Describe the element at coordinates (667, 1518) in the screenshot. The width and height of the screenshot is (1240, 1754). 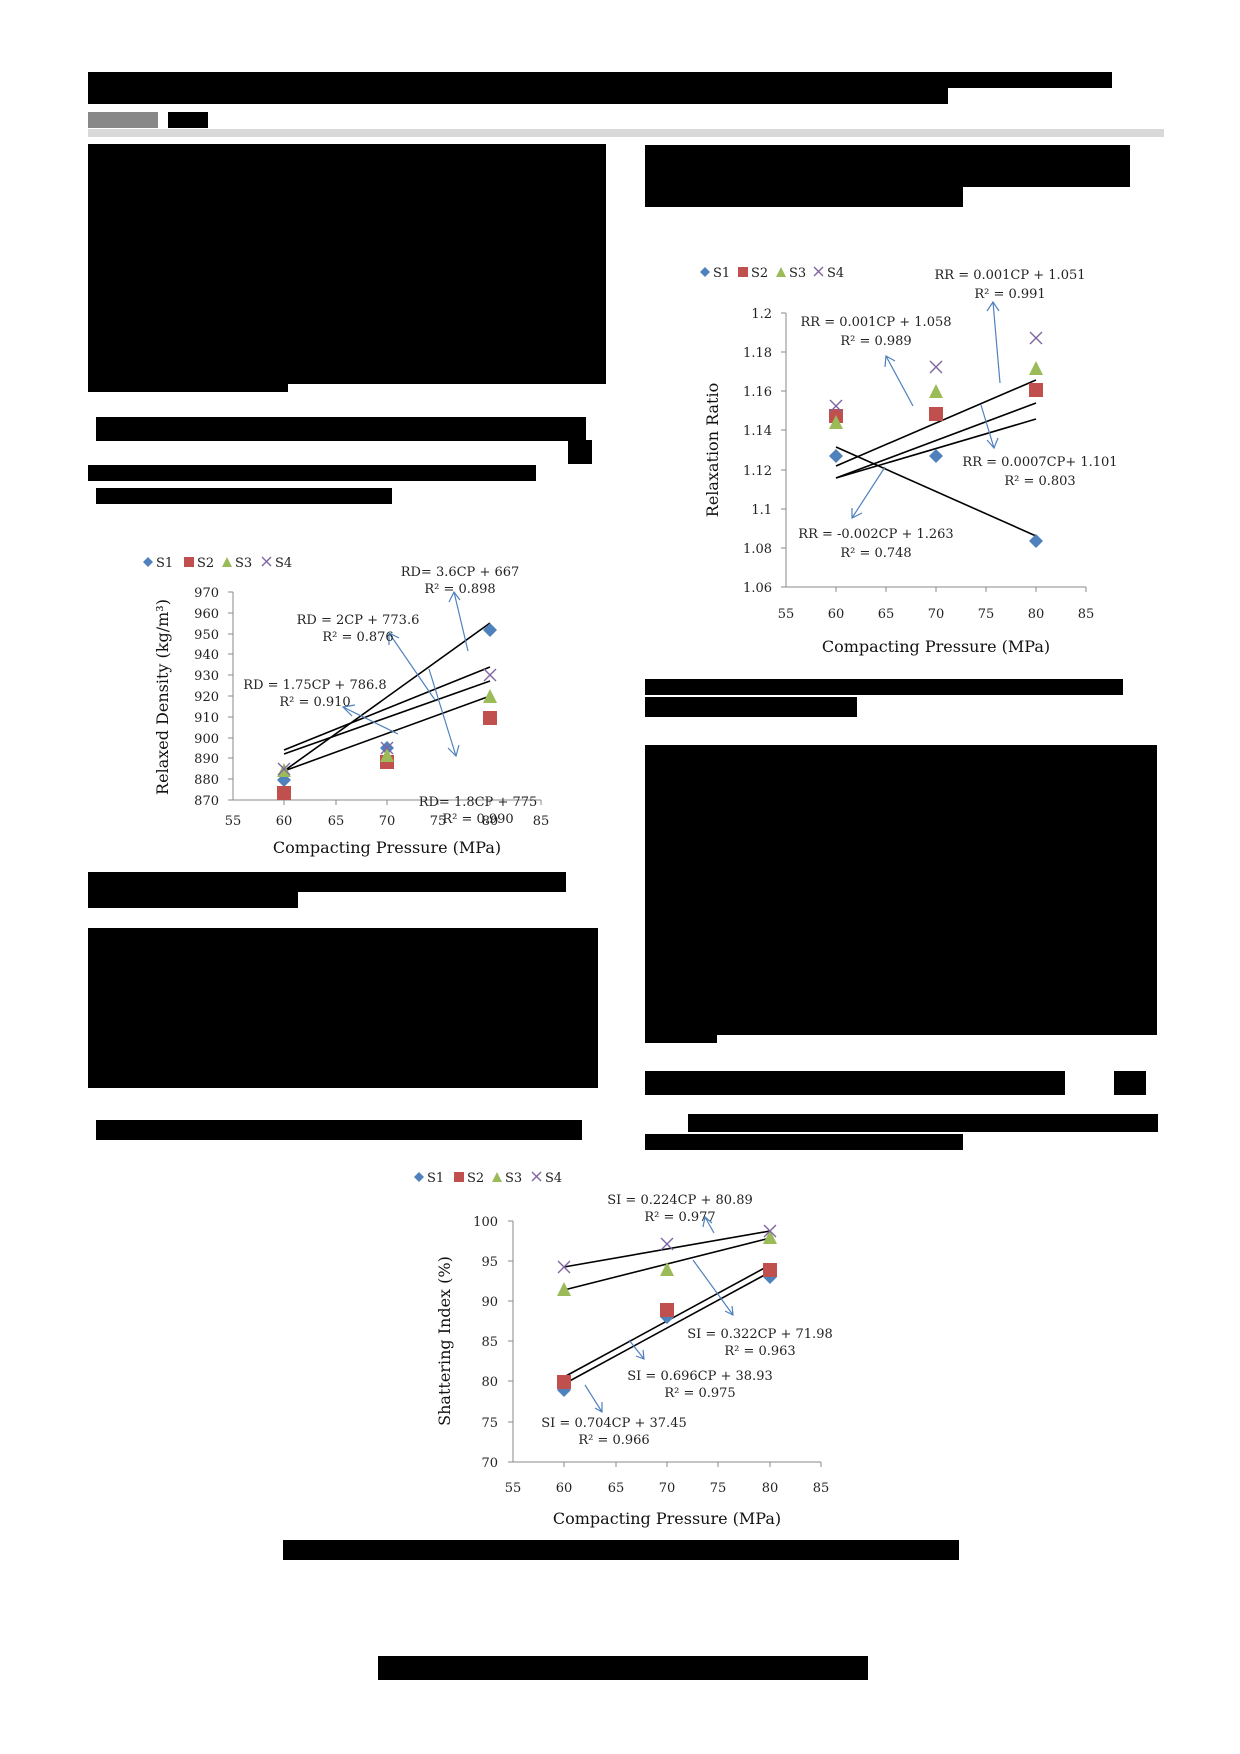
I see `si-x-axis-title: Compacting Pressure (MPa)` at that location.